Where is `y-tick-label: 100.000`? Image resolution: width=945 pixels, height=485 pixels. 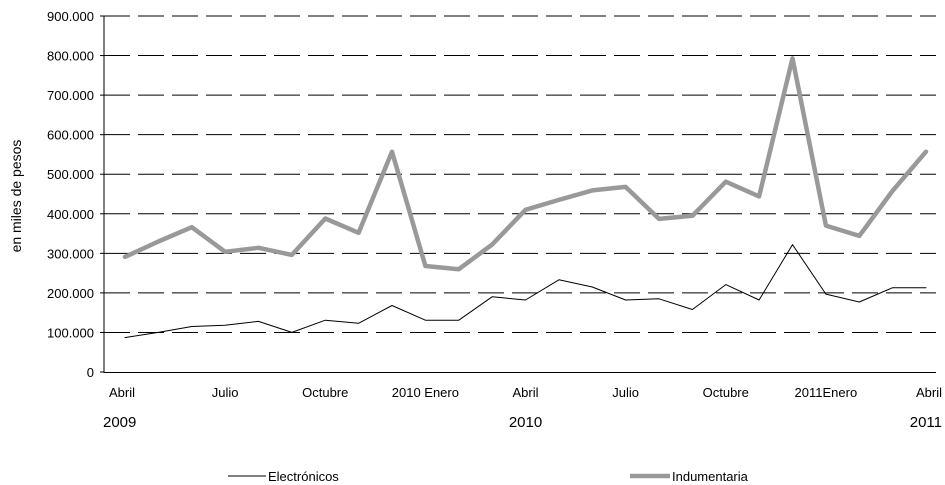
y-tick-label: 100.000 is located at coordinates (70, 332).